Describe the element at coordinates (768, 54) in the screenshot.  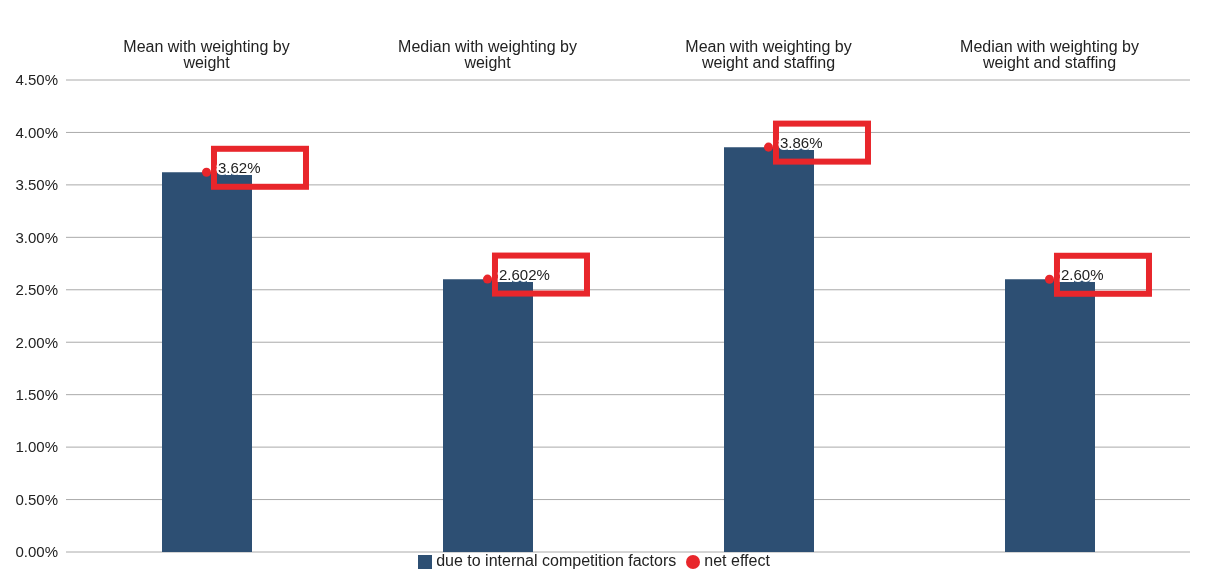
I see `x-tick-label: Mean with weighting by weight and staffing` at that location.